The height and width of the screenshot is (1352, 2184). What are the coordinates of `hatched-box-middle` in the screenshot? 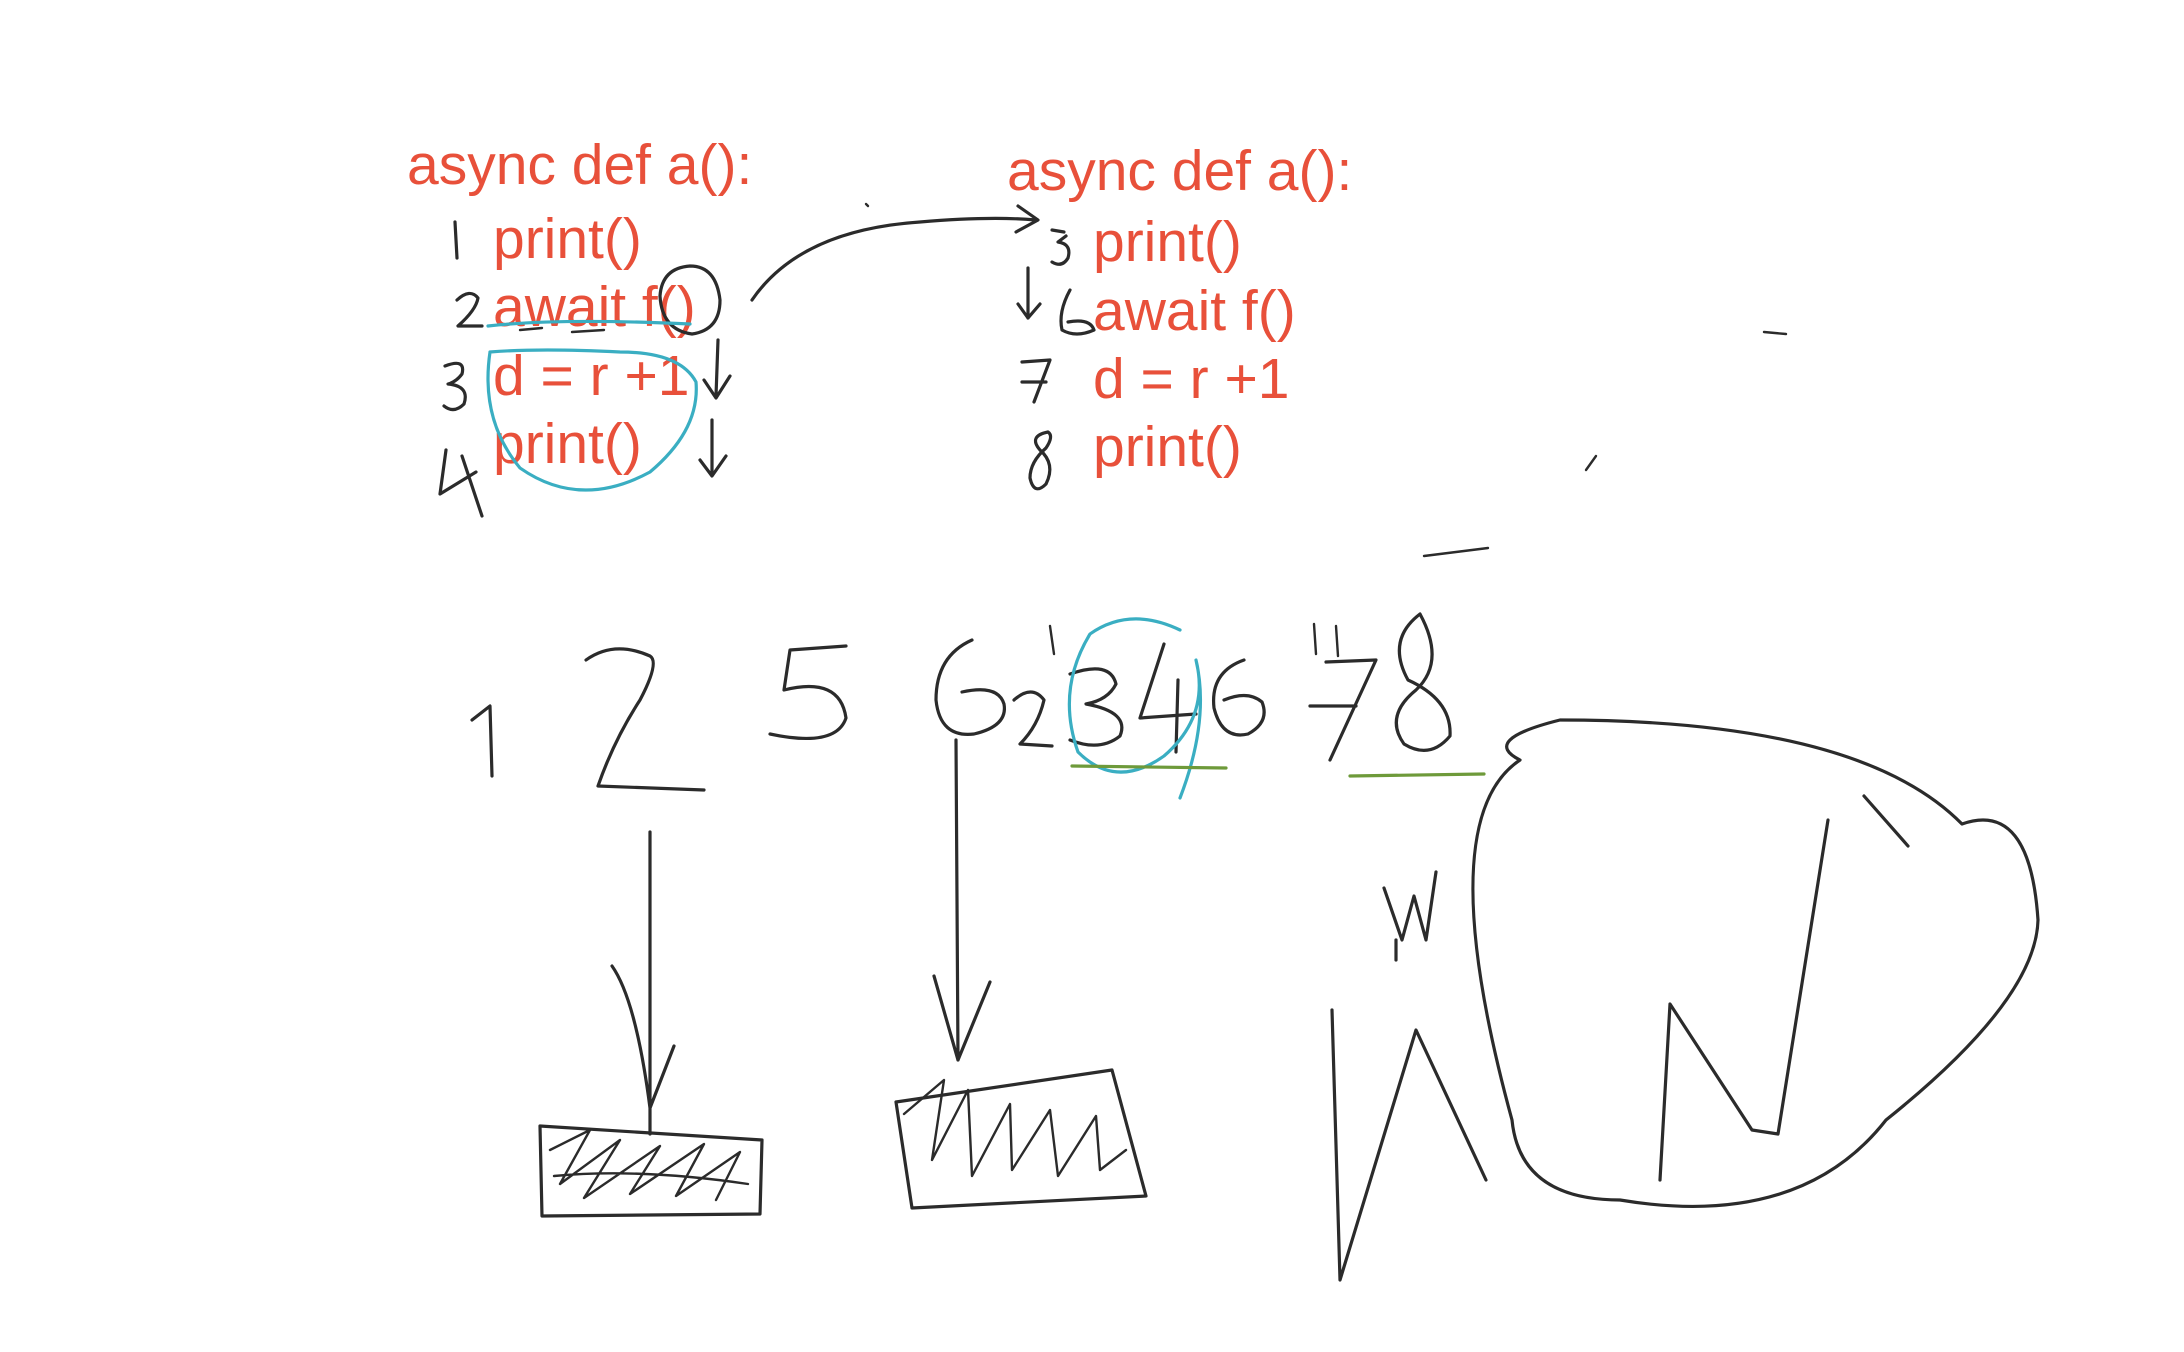 It's located at (1021, 1139).